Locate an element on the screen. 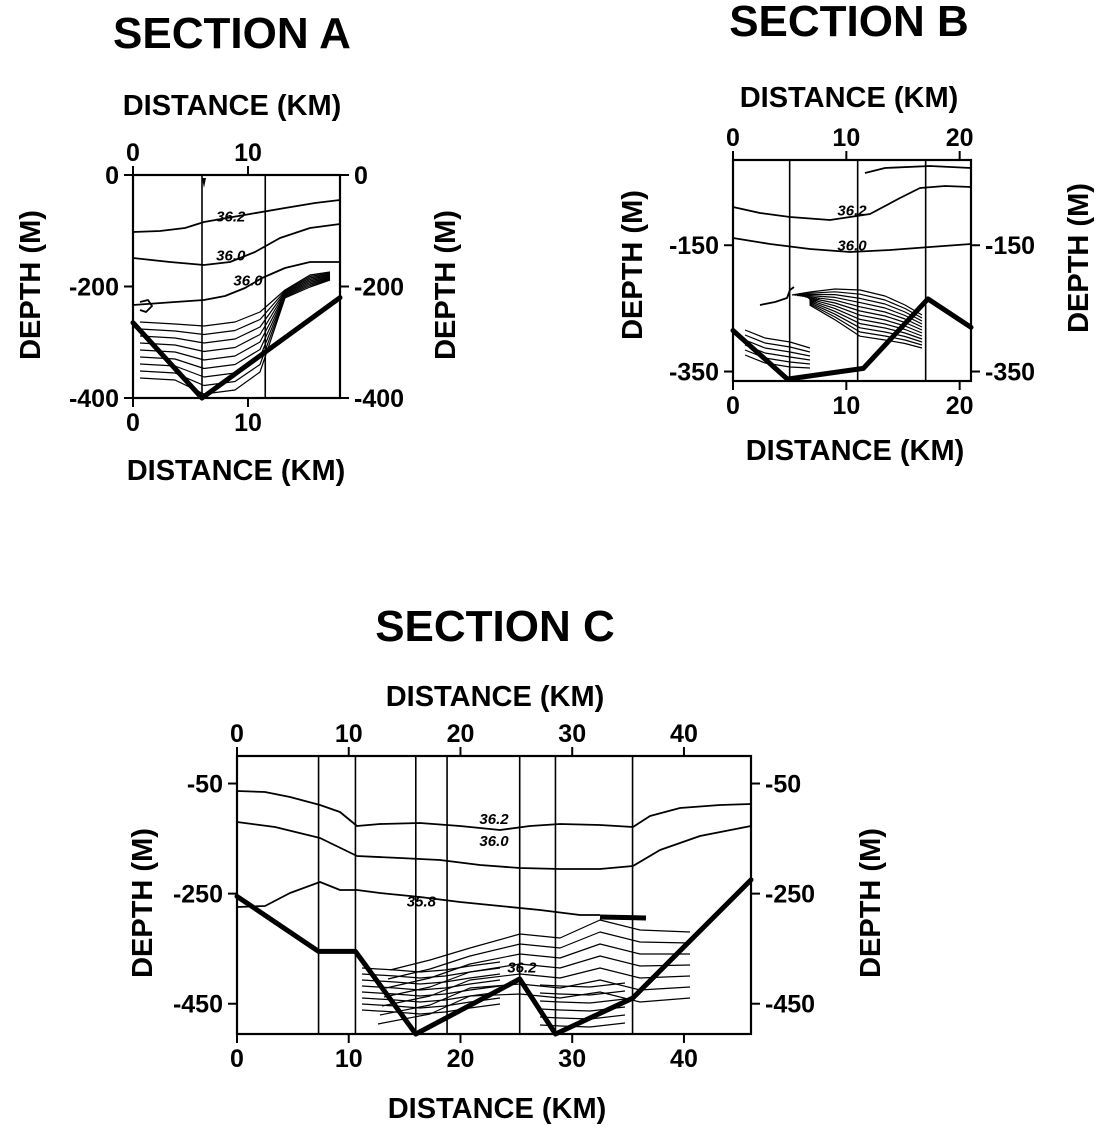 Image resolution: width=1102 pixels, height=1131 pixels. section-a-right-axis-label: DEPTH (M) is located at coordinates (446, 285).